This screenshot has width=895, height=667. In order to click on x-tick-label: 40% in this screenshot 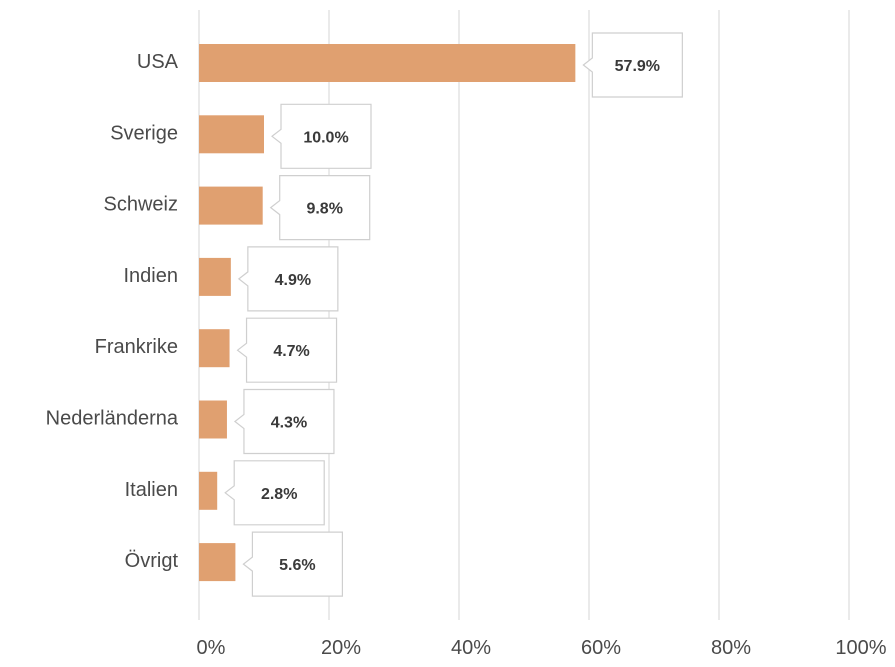, I will do `click(471, 648)`.